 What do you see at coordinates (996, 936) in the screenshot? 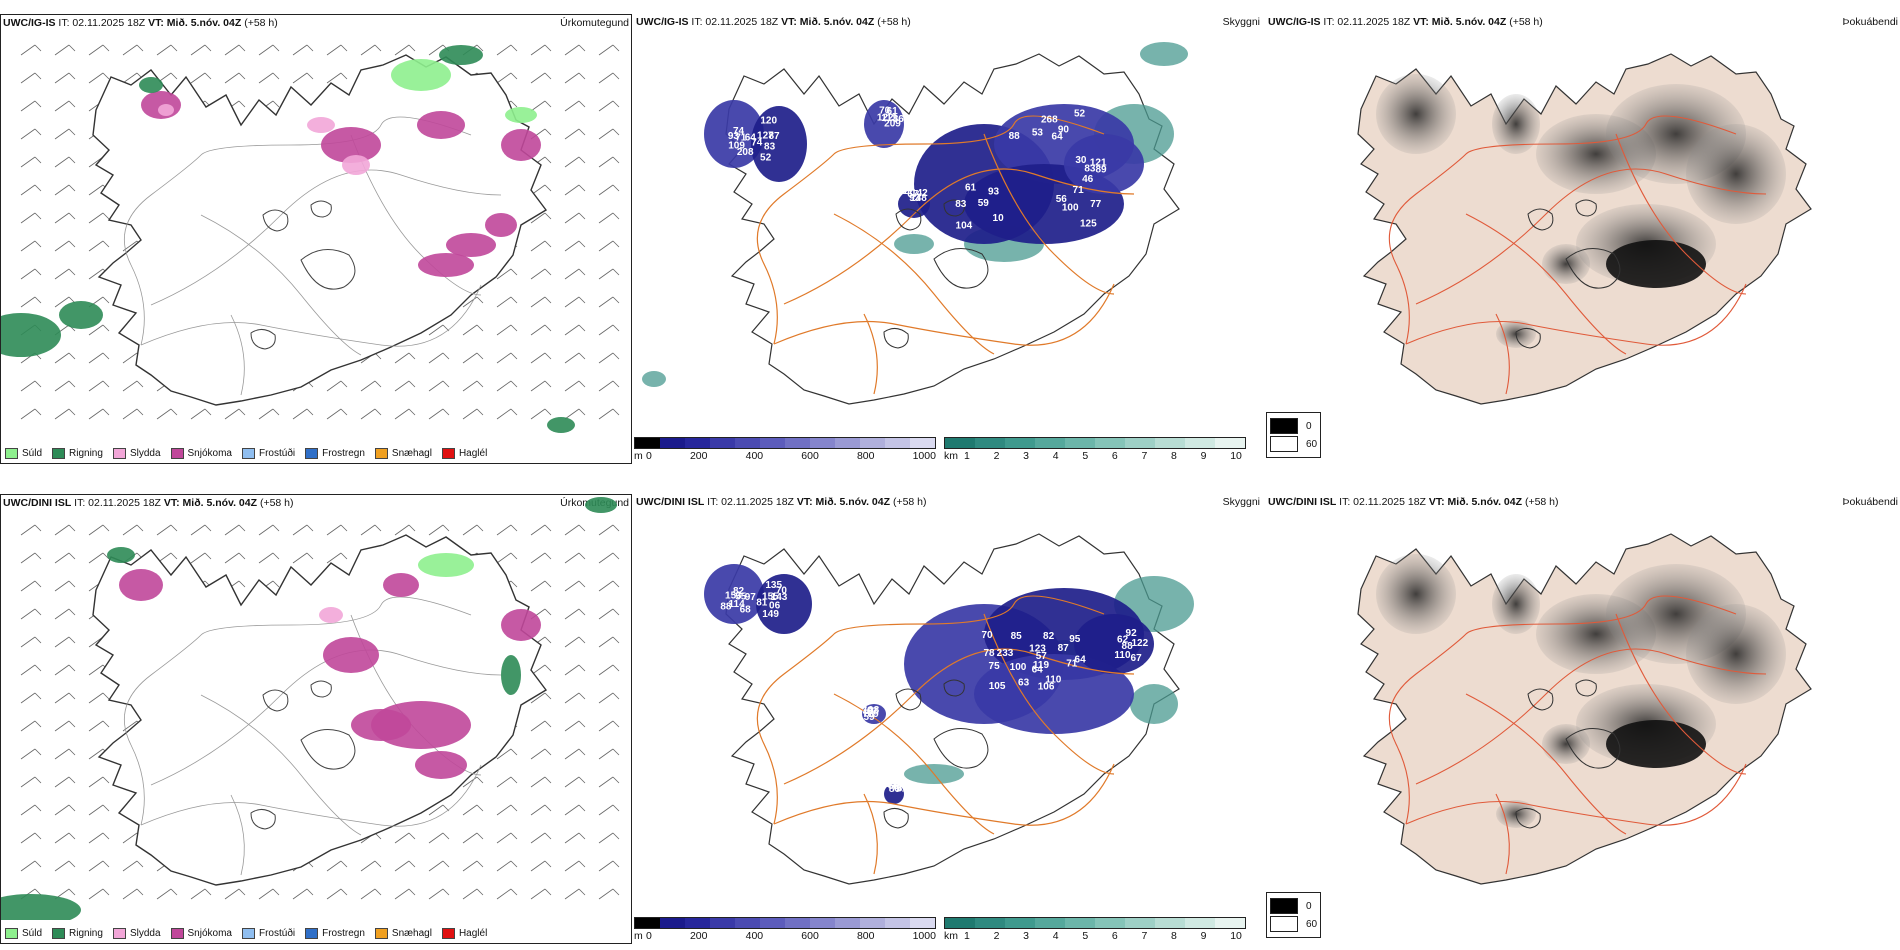
I see `colorbar-tick: 2` at bounding box center [996, 936].